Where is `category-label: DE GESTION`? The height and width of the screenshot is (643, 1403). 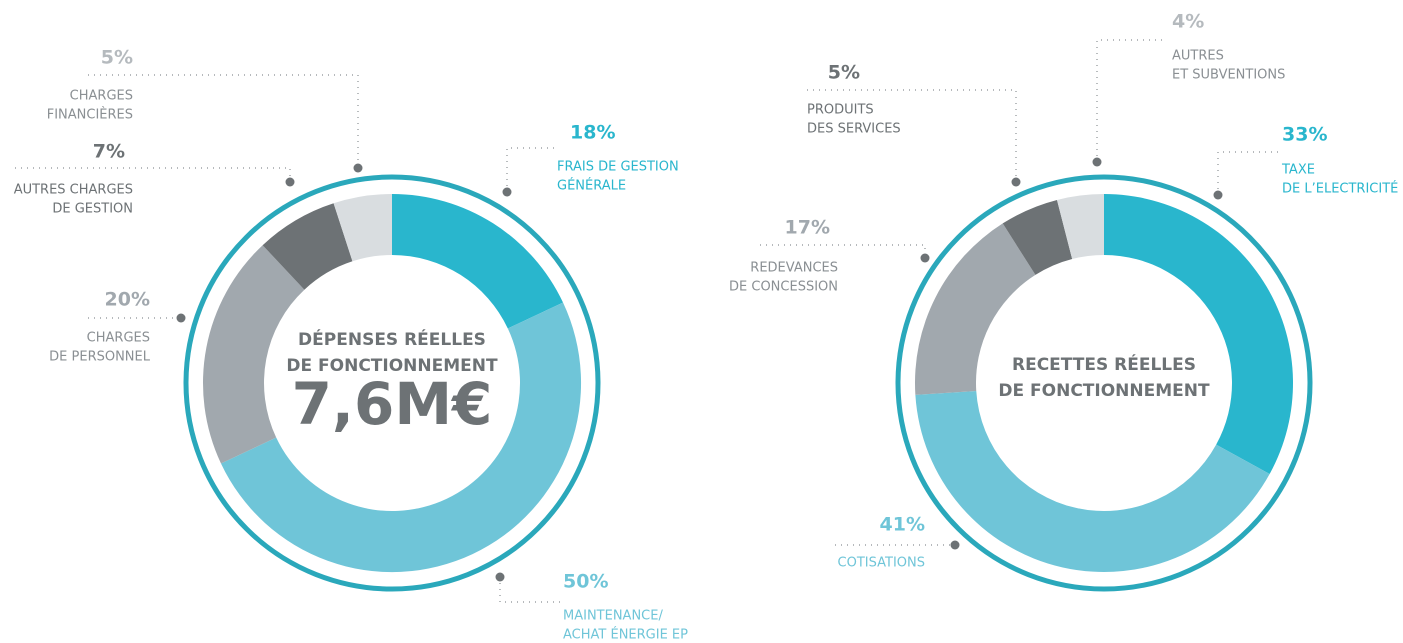 category-label: DE GESTION is located at coordinates (92, 209).